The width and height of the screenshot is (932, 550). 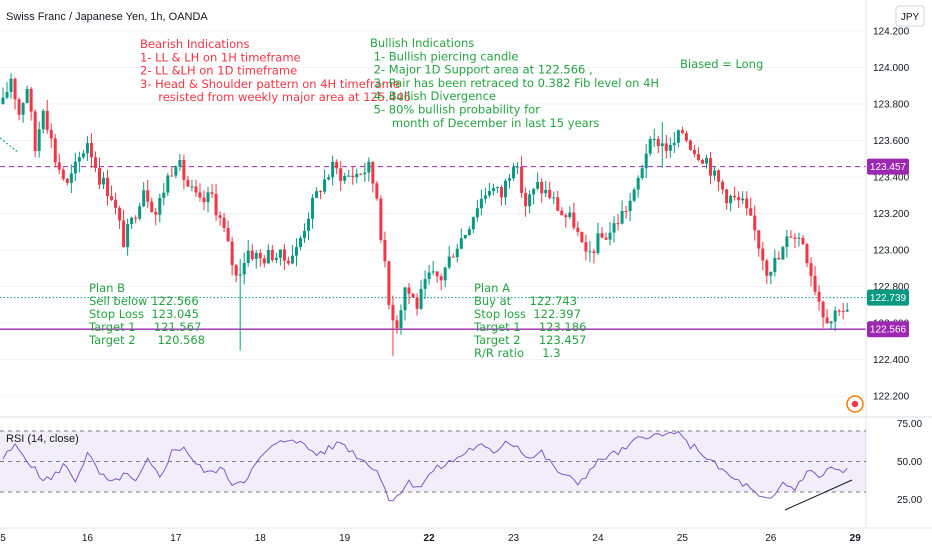 I want to click on price-tag-label: 123.457, so click(x=888, y=167).